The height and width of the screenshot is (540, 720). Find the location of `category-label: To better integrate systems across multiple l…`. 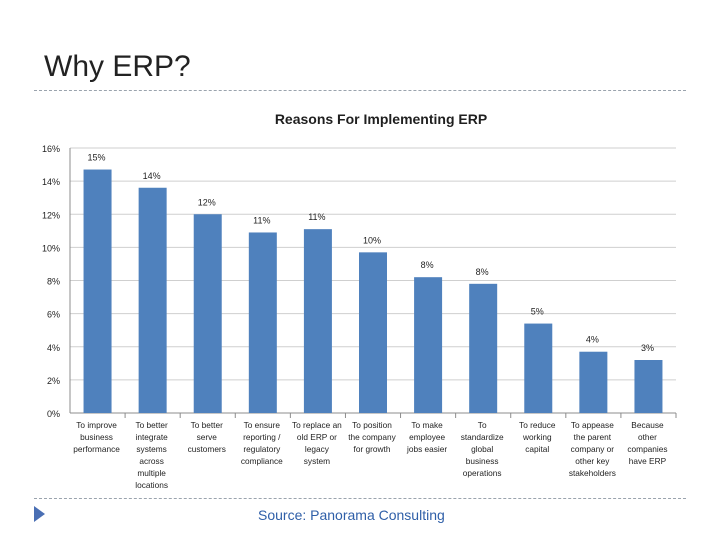

category-label: To better integrate systems across multiple l… is located at coordinates (151, 455).